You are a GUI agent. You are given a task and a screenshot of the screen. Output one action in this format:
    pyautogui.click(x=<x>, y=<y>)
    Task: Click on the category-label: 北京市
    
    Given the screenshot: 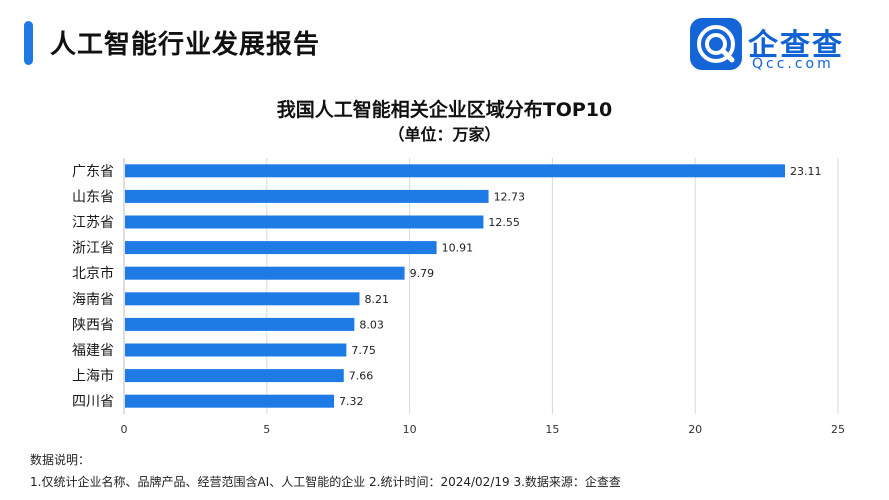 What is the action you would take?
    pyautogui.click(x=93, y=273)
    